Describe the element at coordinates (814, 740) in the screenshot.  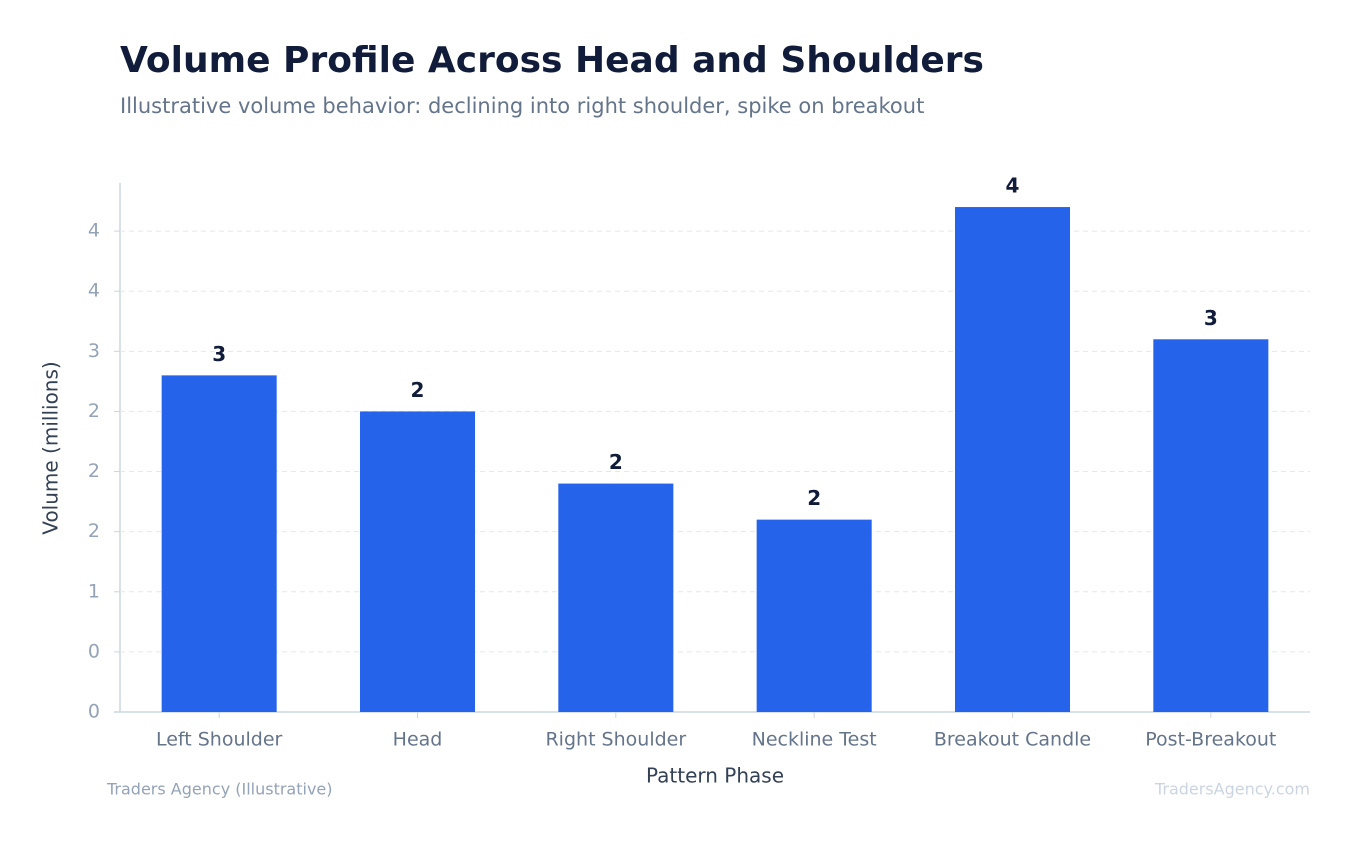
I see `x-tick-label: Neckline Test` at that location.